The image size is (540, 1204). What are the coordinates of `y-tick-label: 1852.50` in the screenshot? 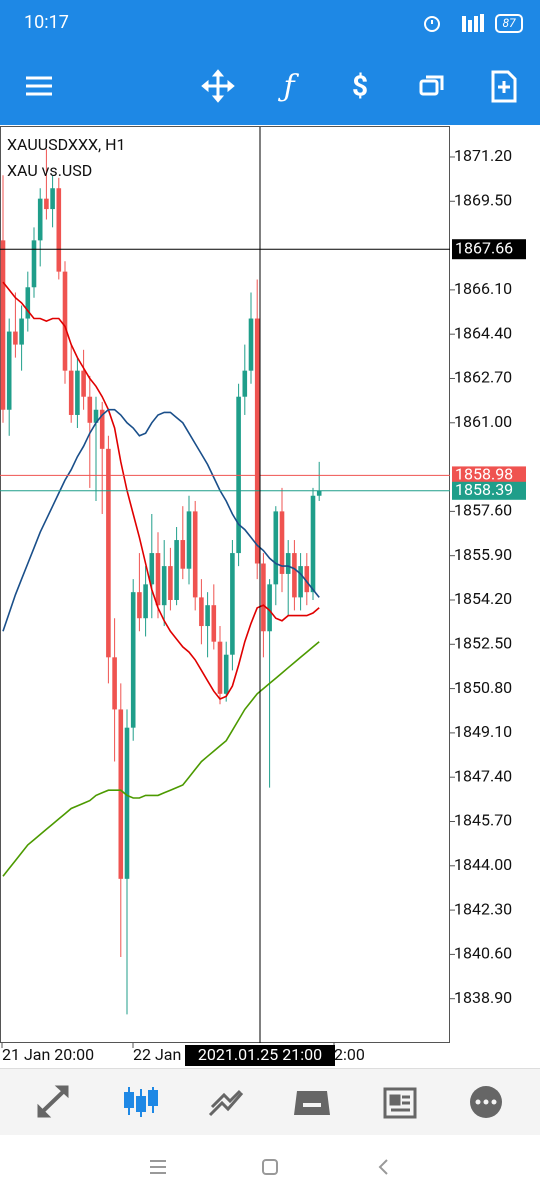 It's located at (483, 643).